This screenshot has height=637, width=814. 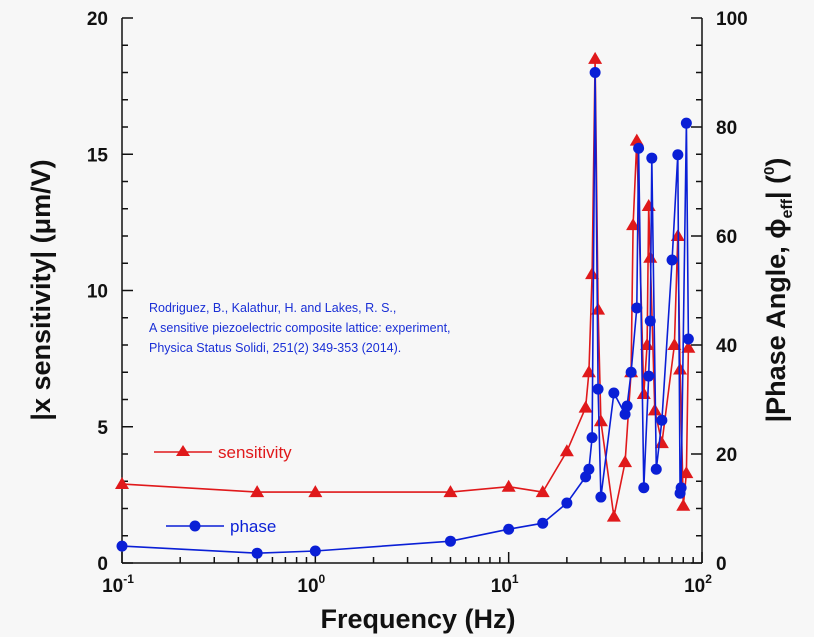 I want to click on x-tick-label: 10⁻¹, so click(x=118, y=584).